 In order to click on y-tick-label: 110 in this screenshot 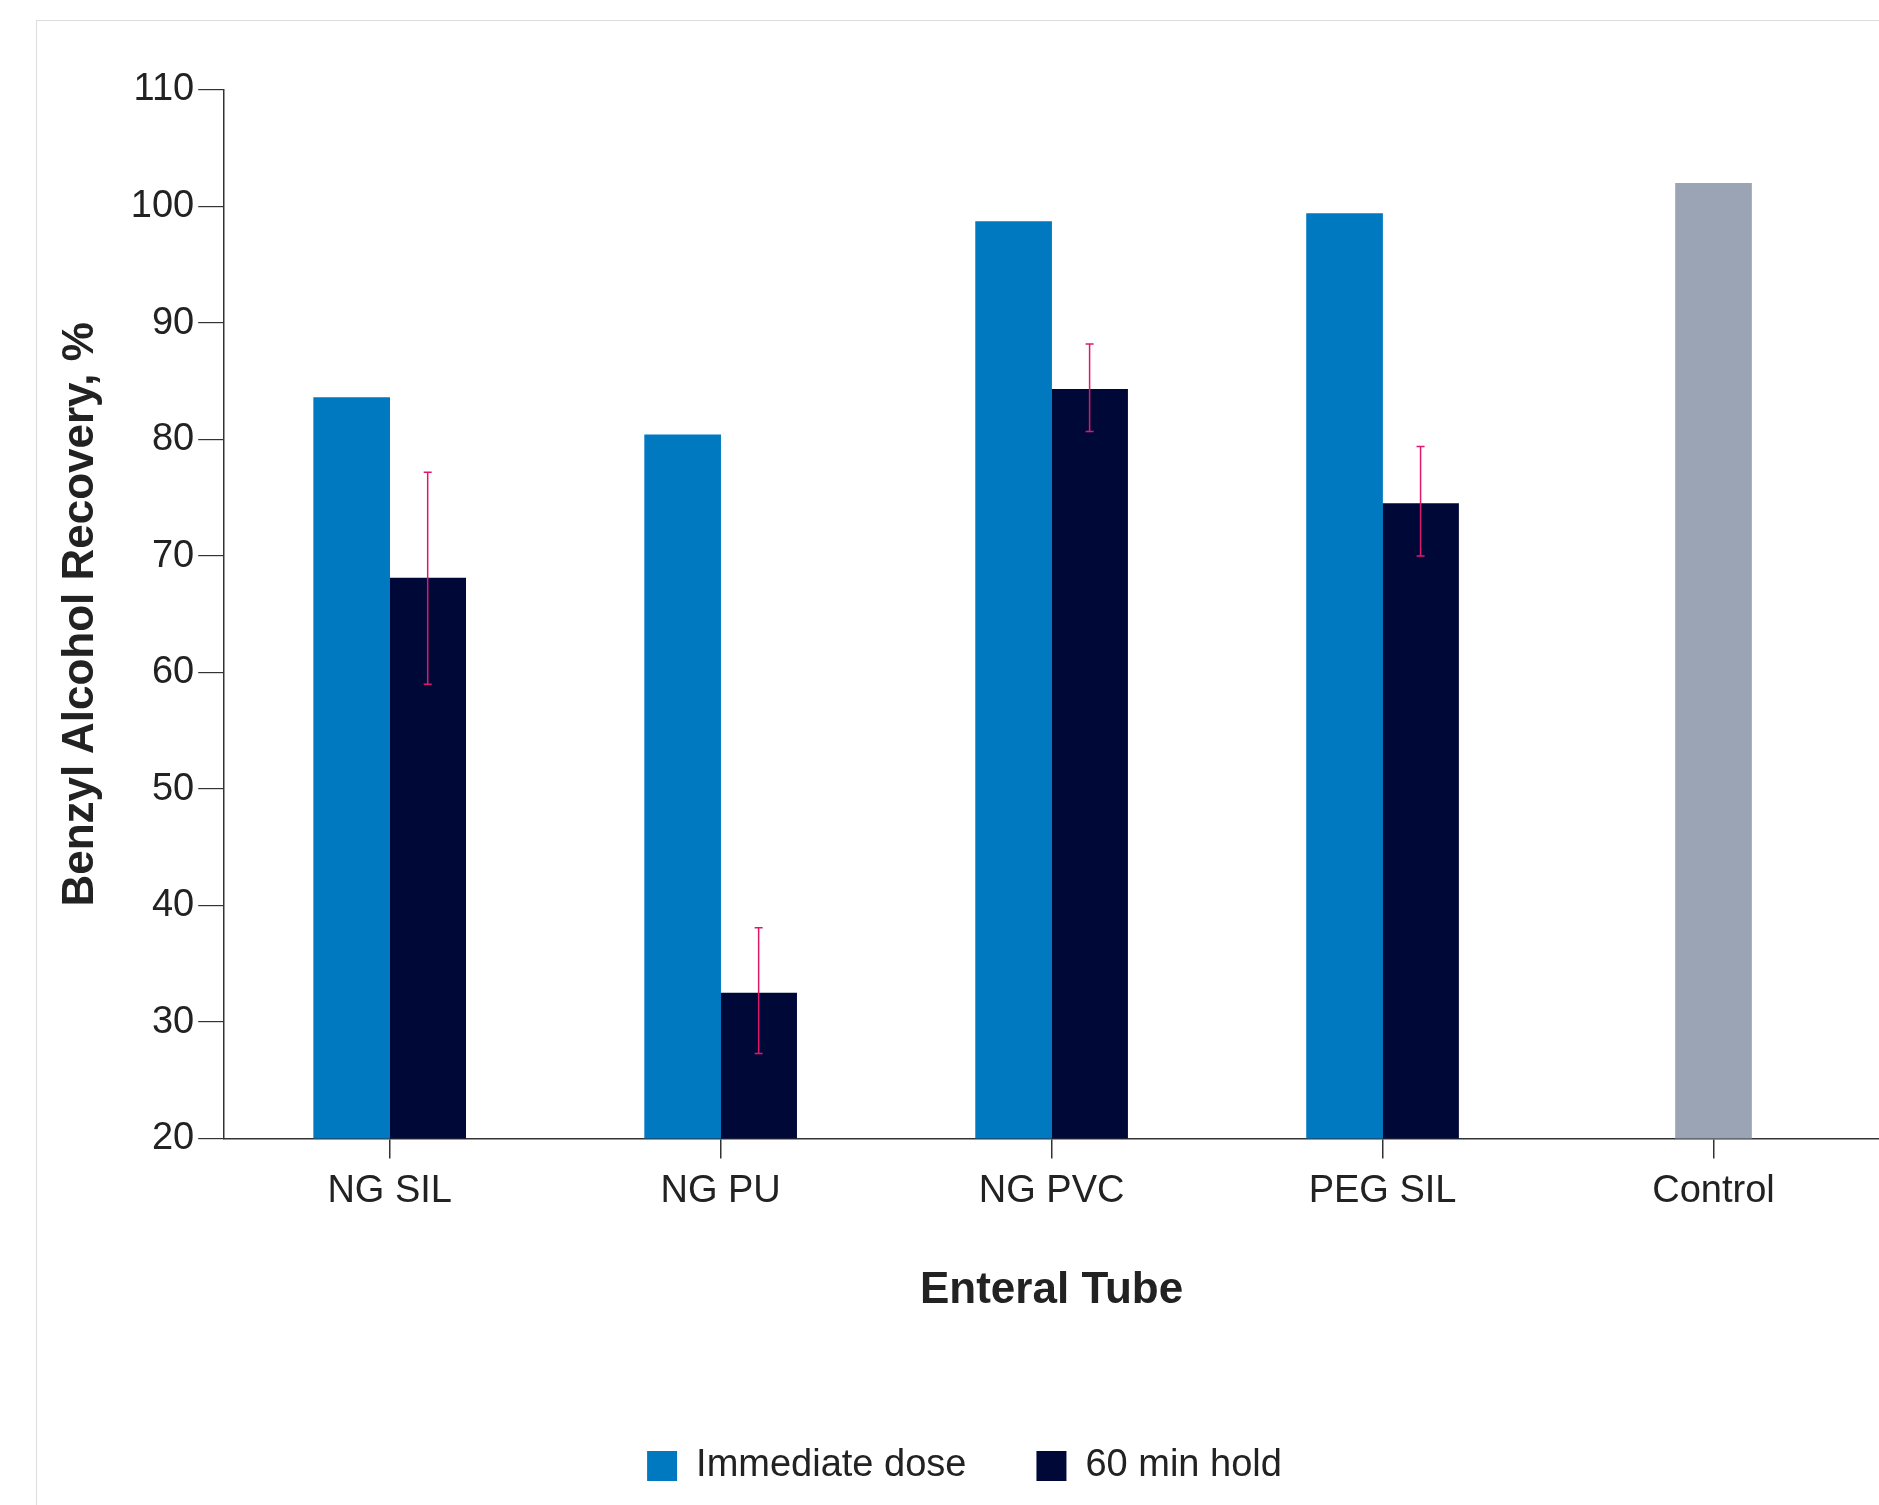, I will do `click(164, 87)`.